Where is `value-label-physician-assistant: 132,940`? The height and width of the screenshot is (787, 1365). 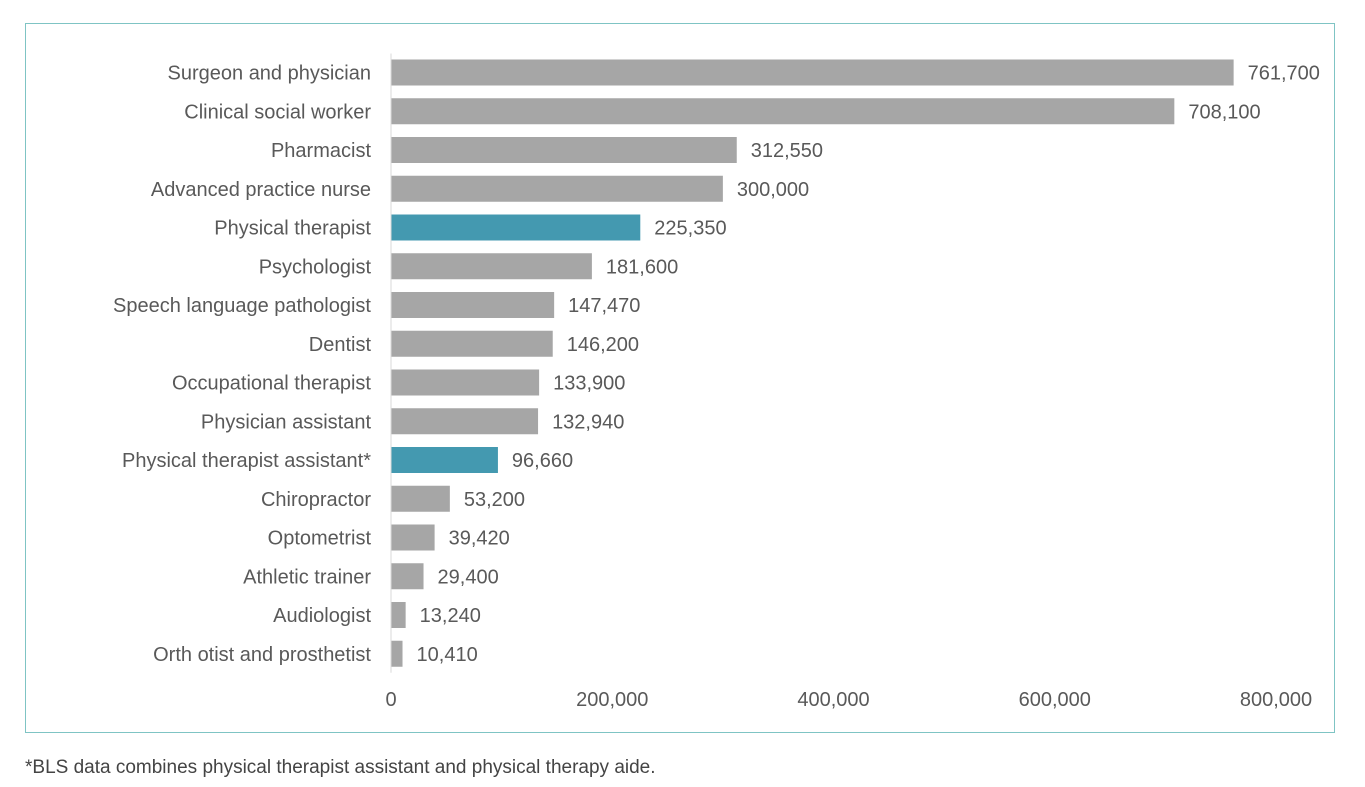
value-label-physician-assistant: 132,940 is located at coordinates (588, 422).